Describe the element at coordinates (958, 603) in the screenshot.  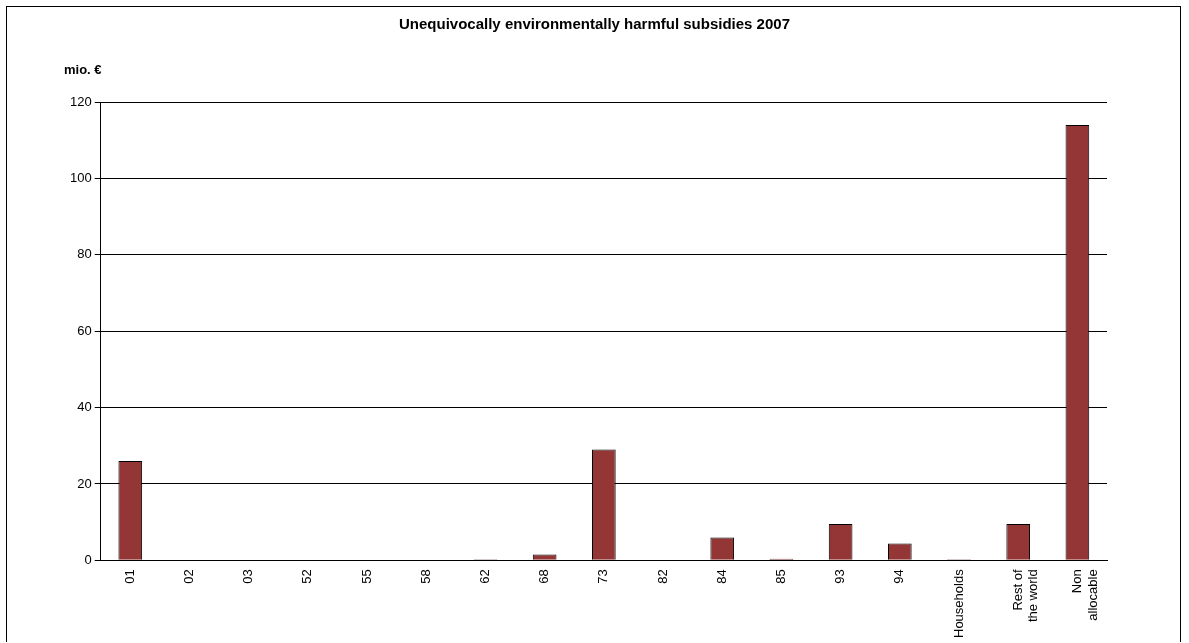
I see `x-tick-label: Households` at that location.